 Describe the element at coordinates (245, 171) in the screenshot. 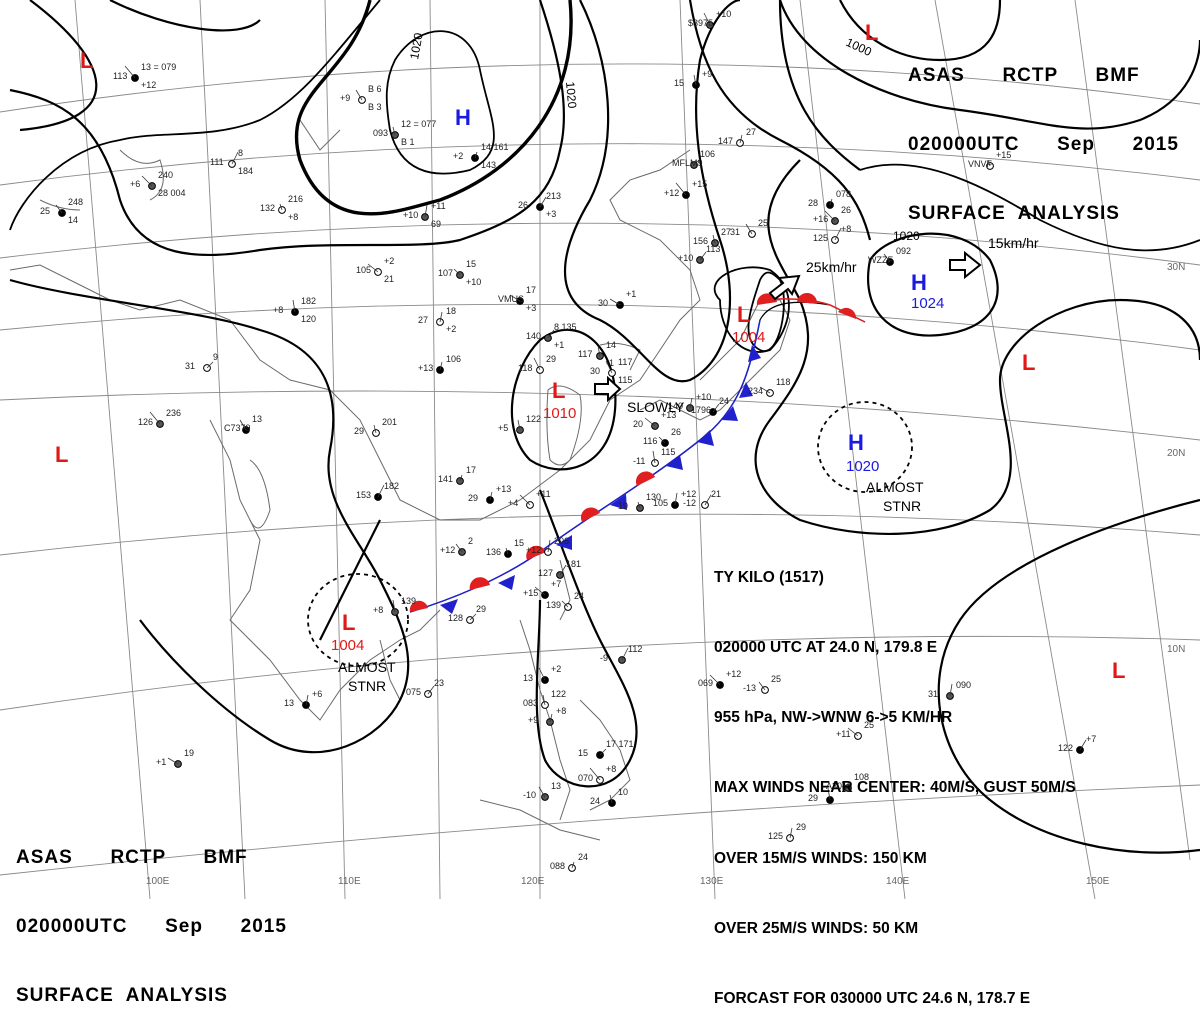

I see `station-label: 184` at that location.